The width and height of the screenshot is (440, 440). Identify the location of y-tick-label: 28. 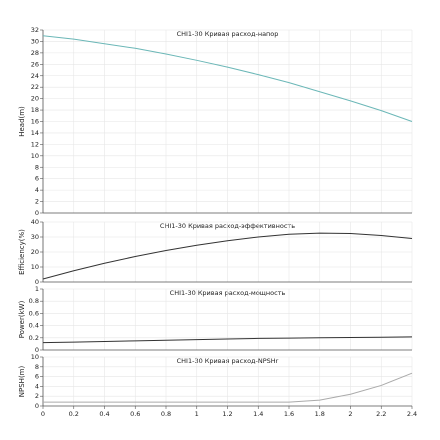
(35, 53).